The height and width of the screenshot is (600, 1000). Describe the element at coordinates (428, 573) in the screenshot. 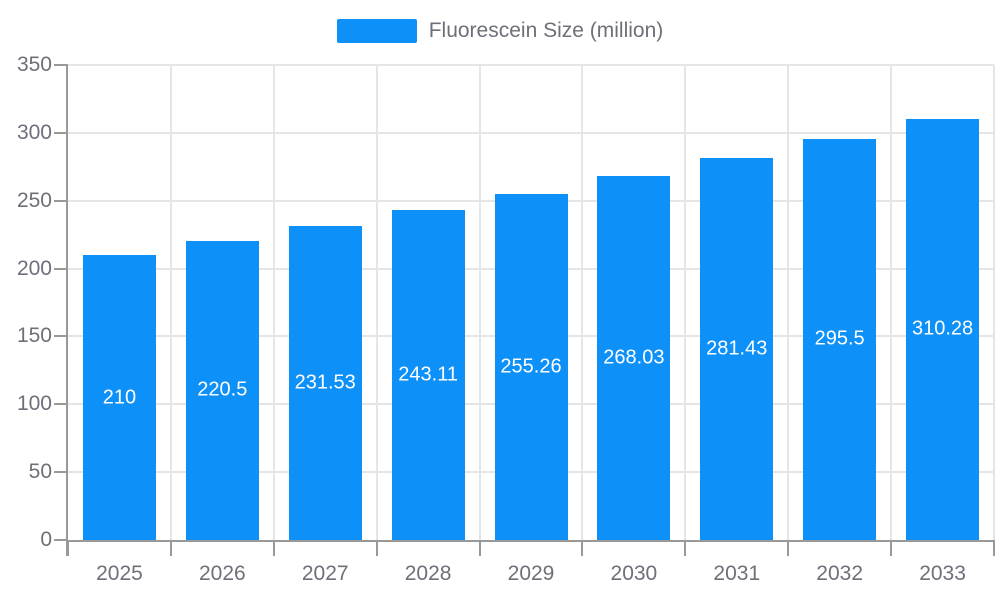

I see `x-axis-label: 2028` at that location.